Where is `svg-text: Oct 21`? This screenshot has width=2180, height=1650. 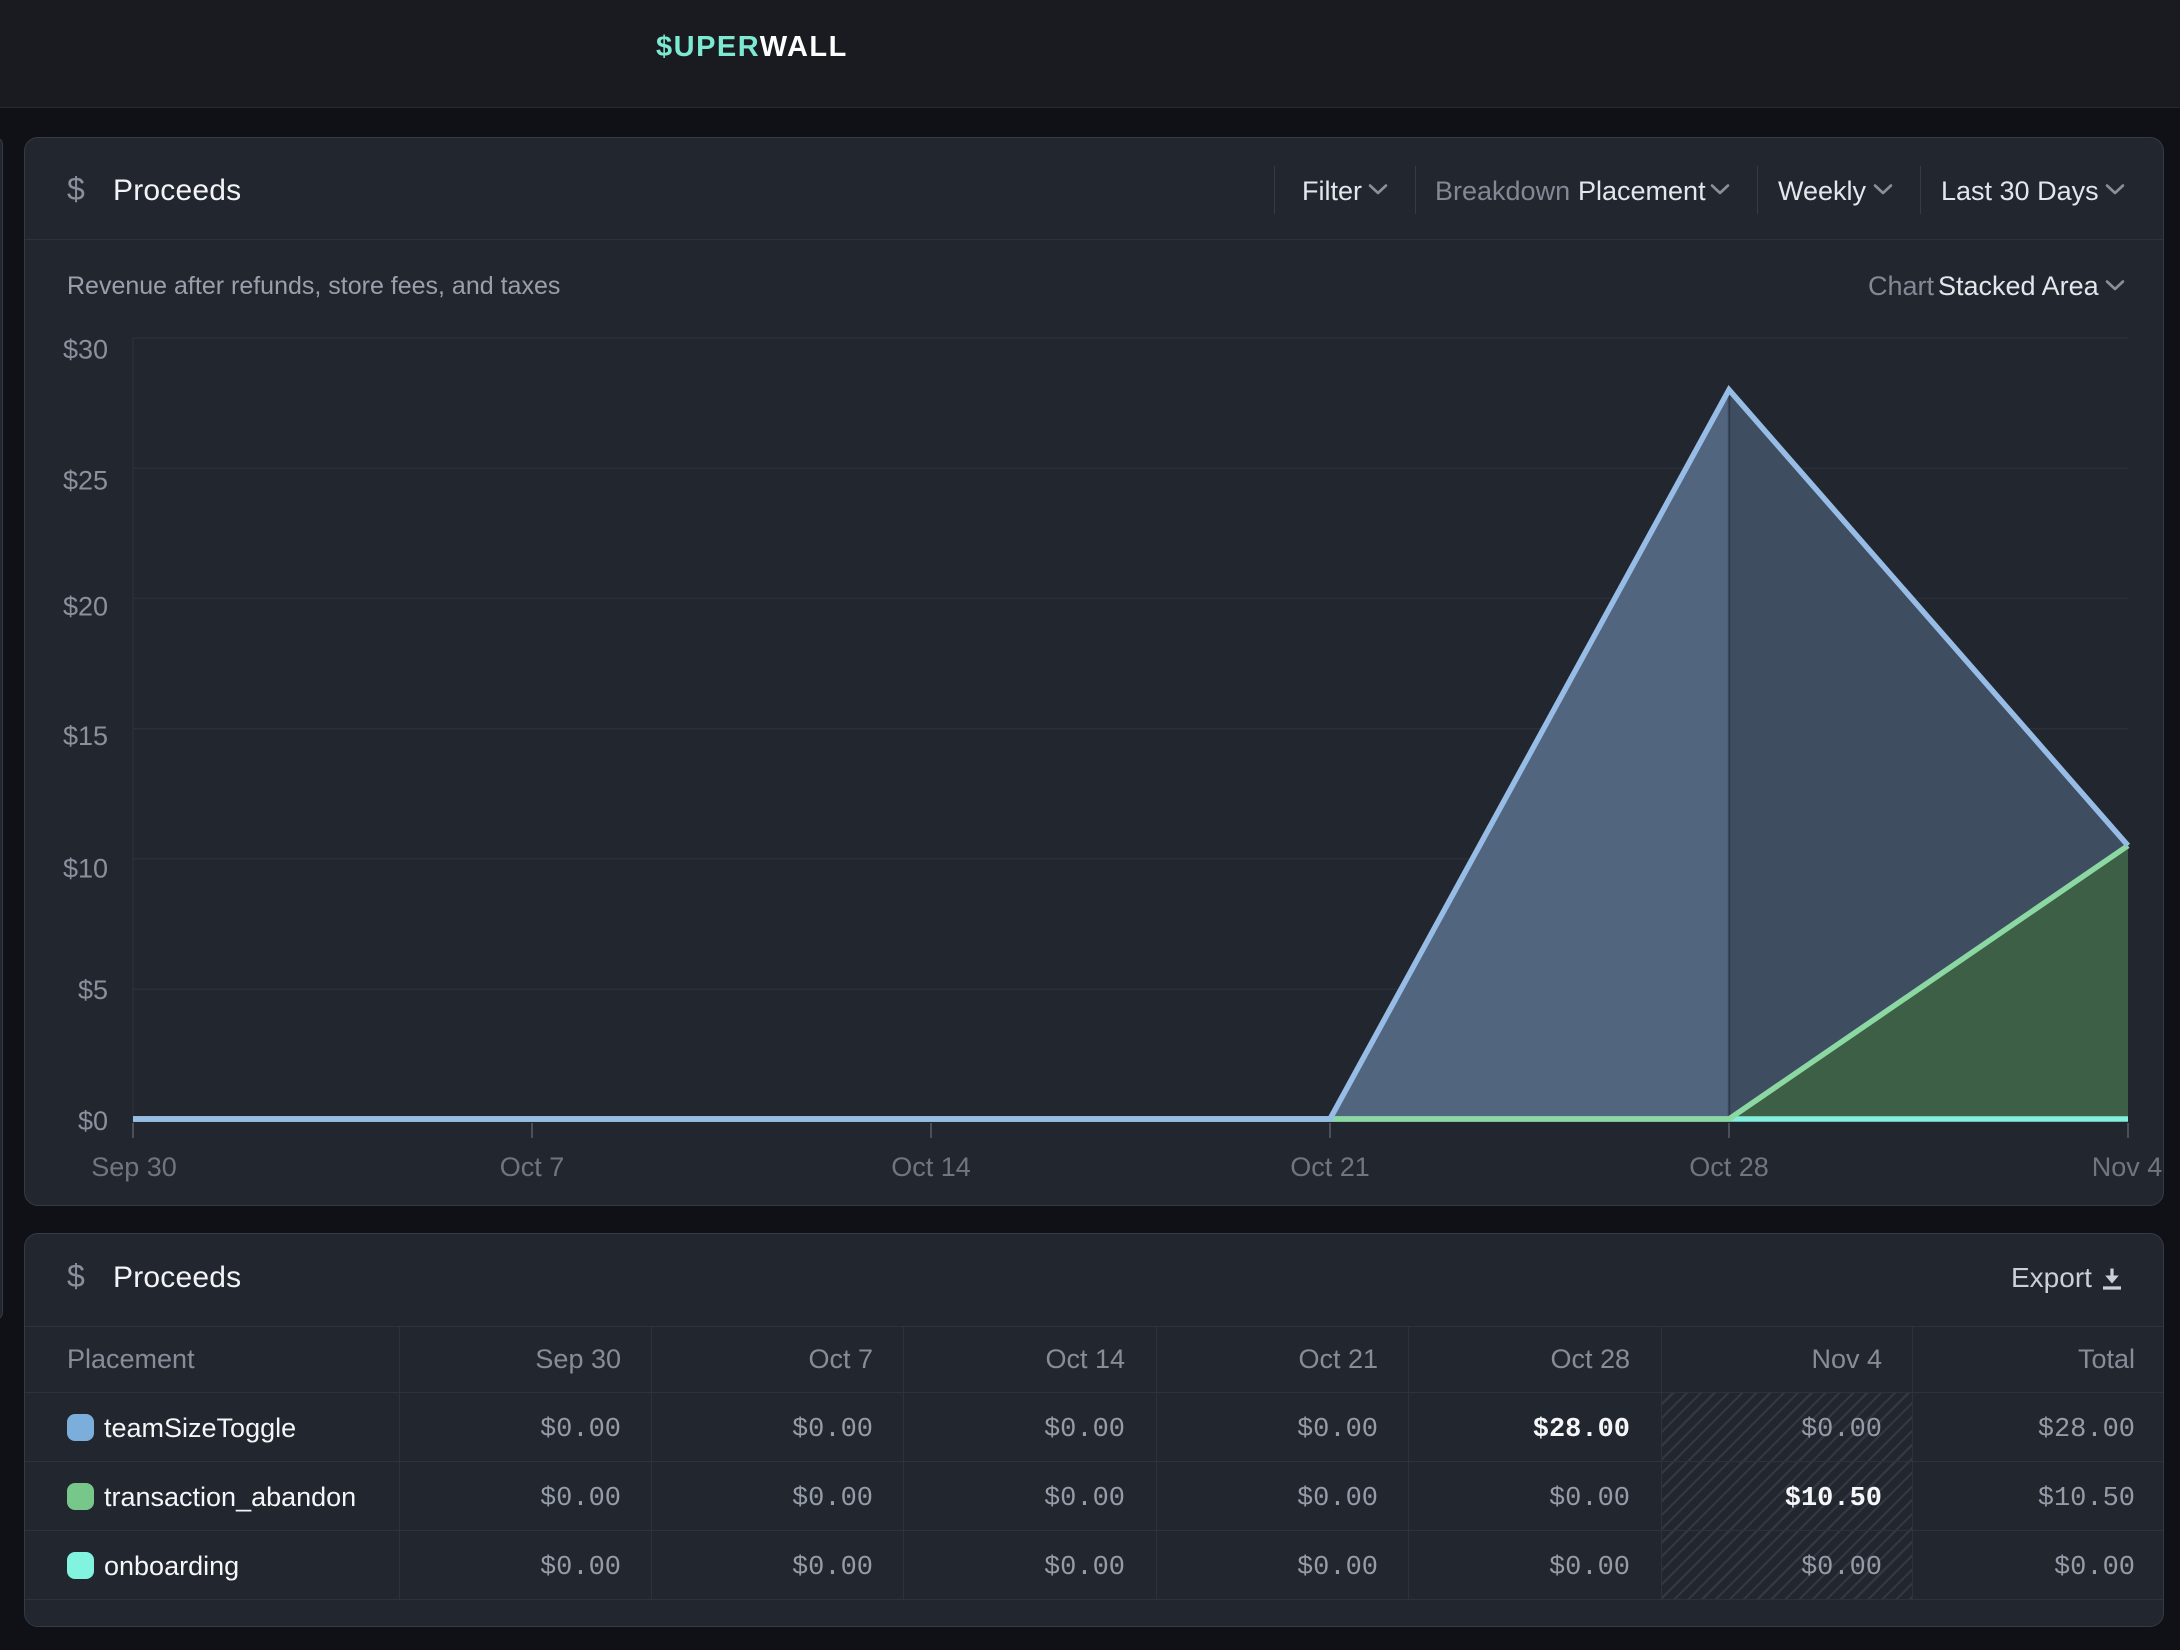 svg-text: Oct 21 is located at coordinates (1330, 1167).